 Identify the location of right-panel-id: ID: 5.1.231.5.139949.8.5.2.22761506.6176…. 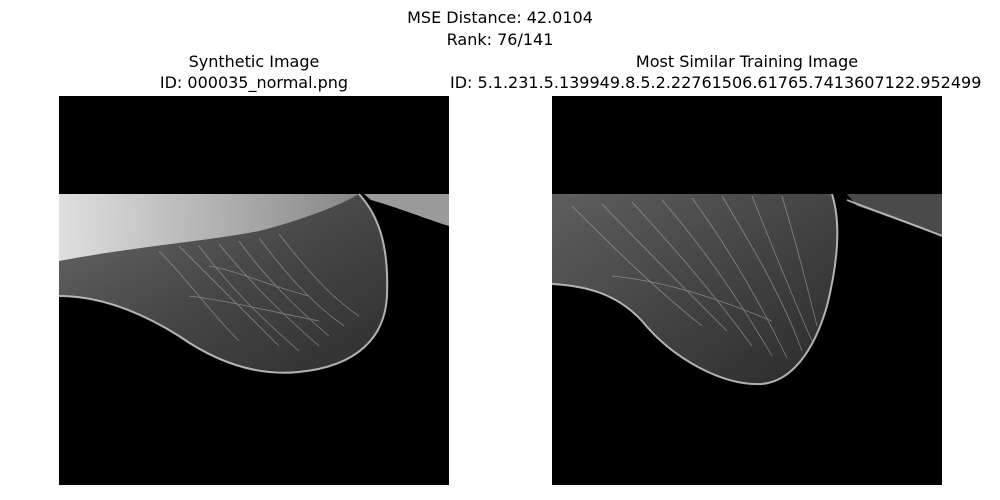
(716, 82).